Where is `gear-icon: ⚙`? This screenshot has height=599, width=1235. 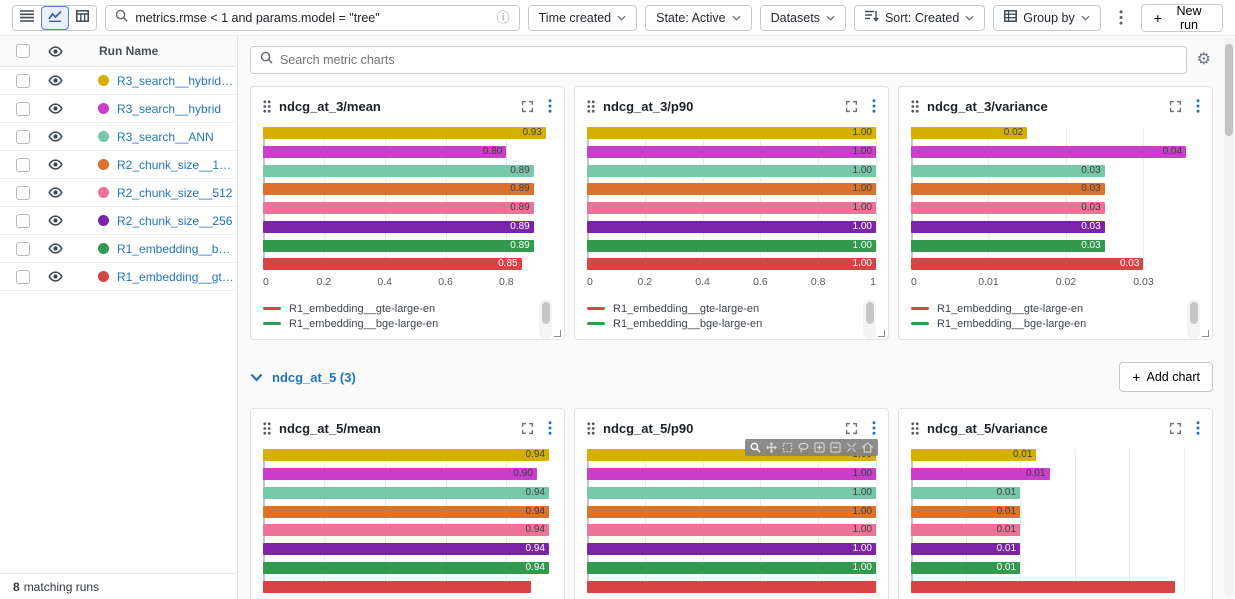 gear-icon: ⚙ is located at coordinates (1203, 59).